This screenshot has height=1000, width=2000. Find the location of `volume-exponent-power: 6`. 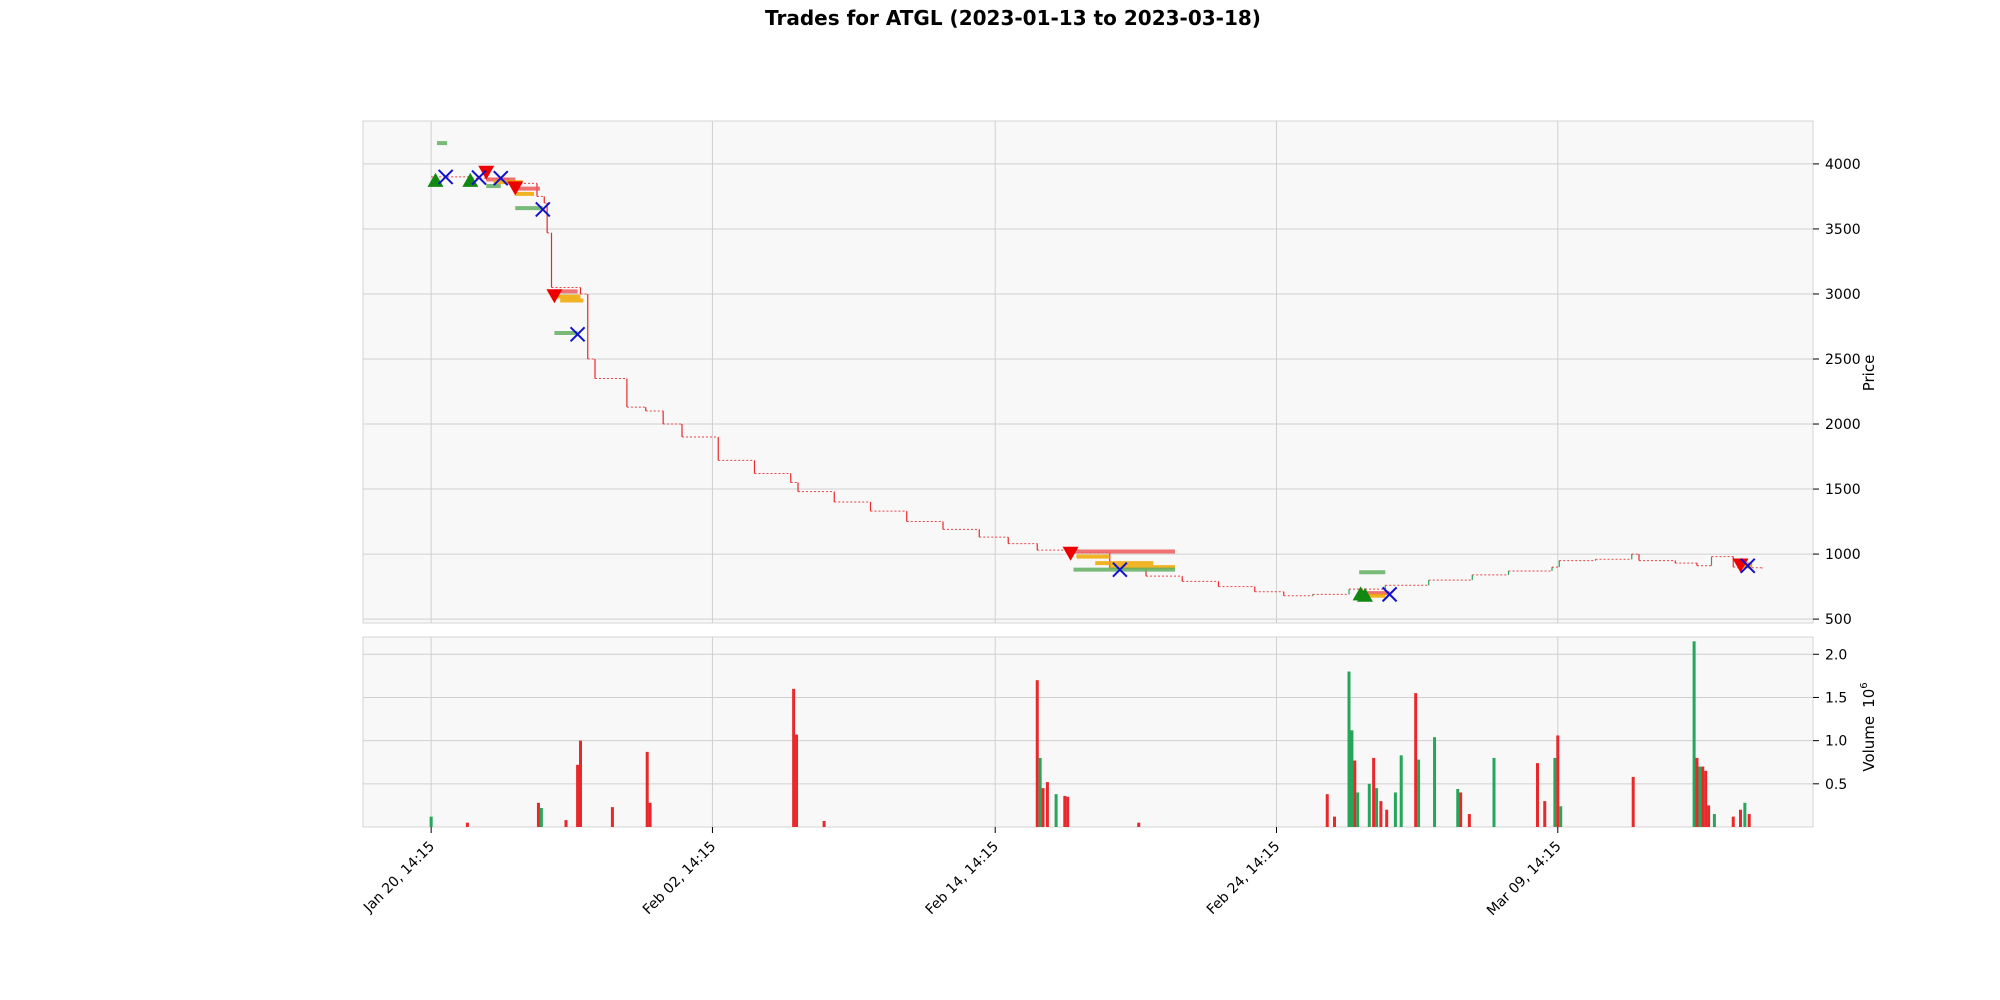

volume-exponent-power: 6 is located at coordinates (1864, 685).